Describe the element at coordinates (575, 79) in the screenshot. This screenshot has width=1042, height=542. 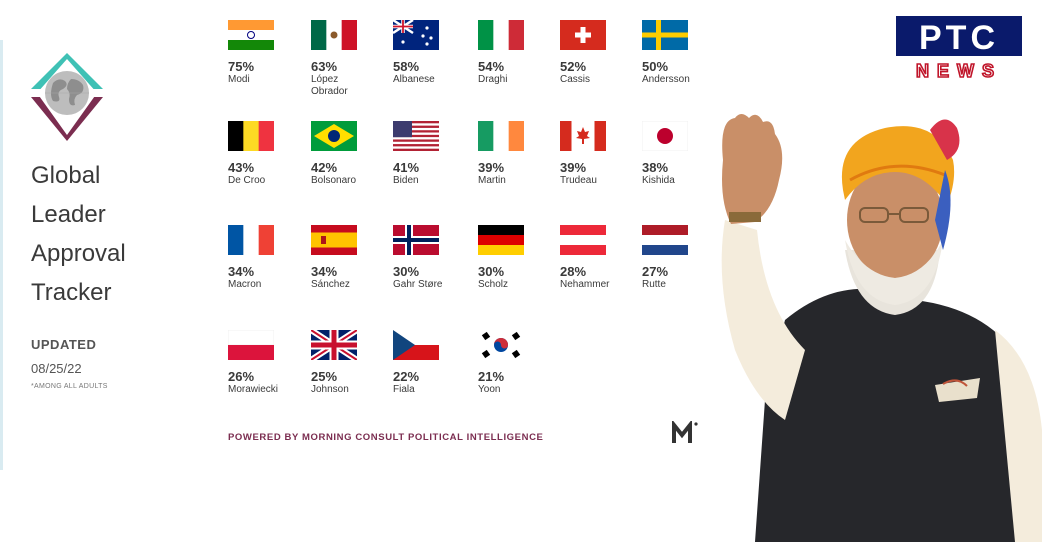
I see `leader-name-label: Cassis` at that location.